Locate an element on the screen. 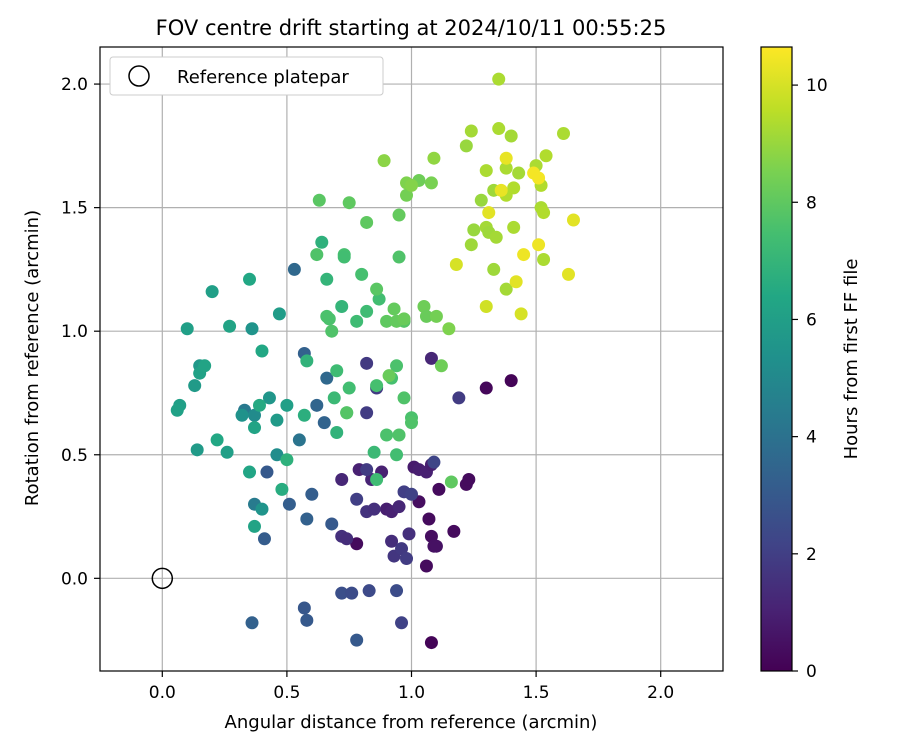  colorbar-tick-label: 8 is located at coordinates (811, 203).